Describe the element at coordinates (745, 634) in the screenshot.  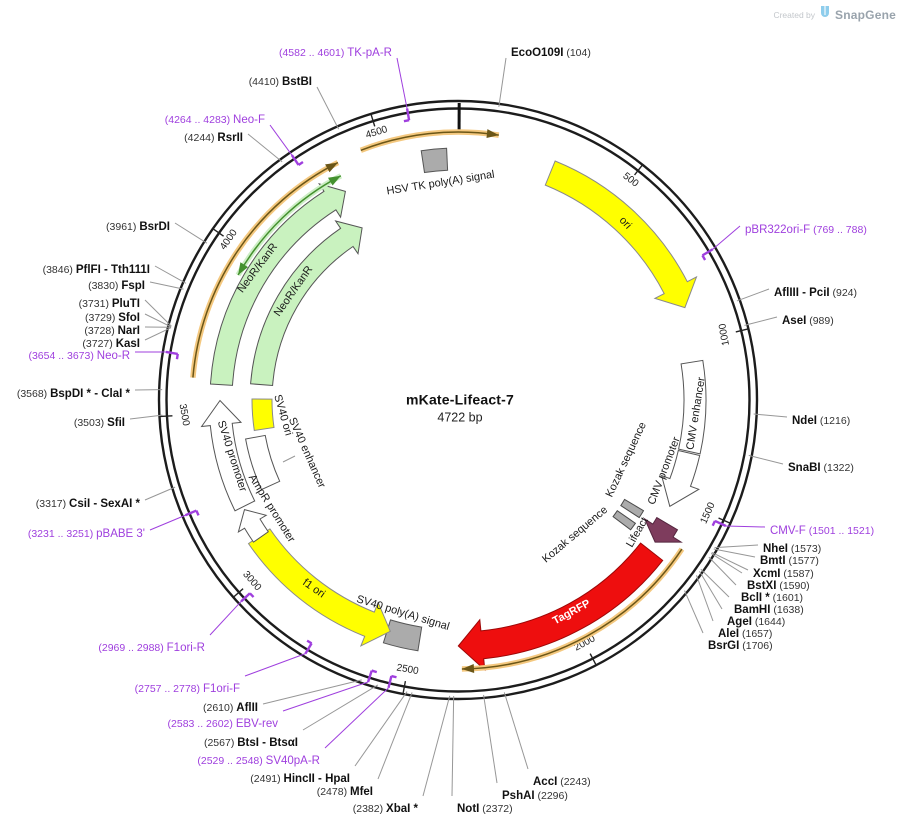
I see `site-label-AleI: AleI (1657)` at that location.